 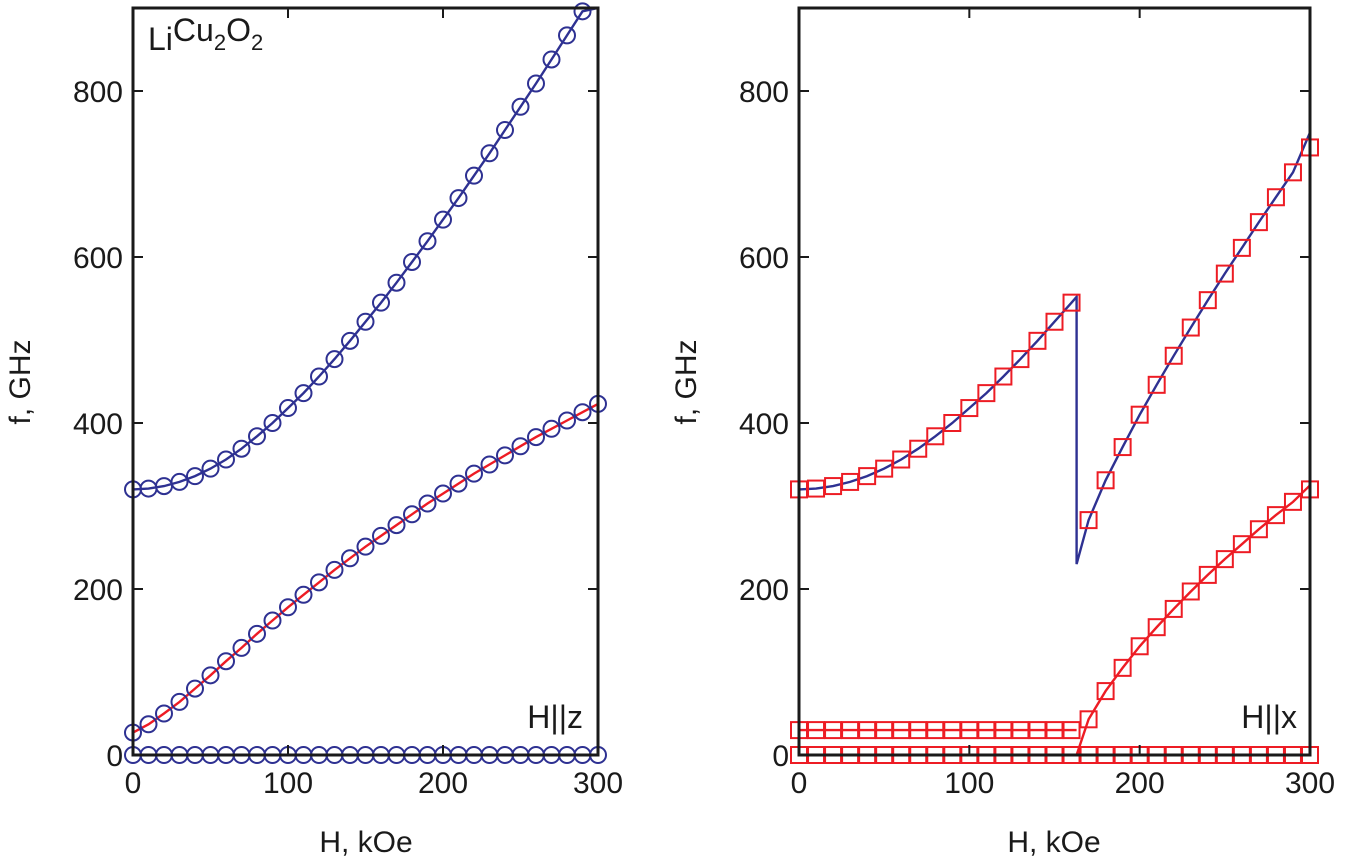 What do you see at coordinates (555, 717) in the screenshot?
I see `annotation-field-z: H||z` at bounding box center [555, 717].